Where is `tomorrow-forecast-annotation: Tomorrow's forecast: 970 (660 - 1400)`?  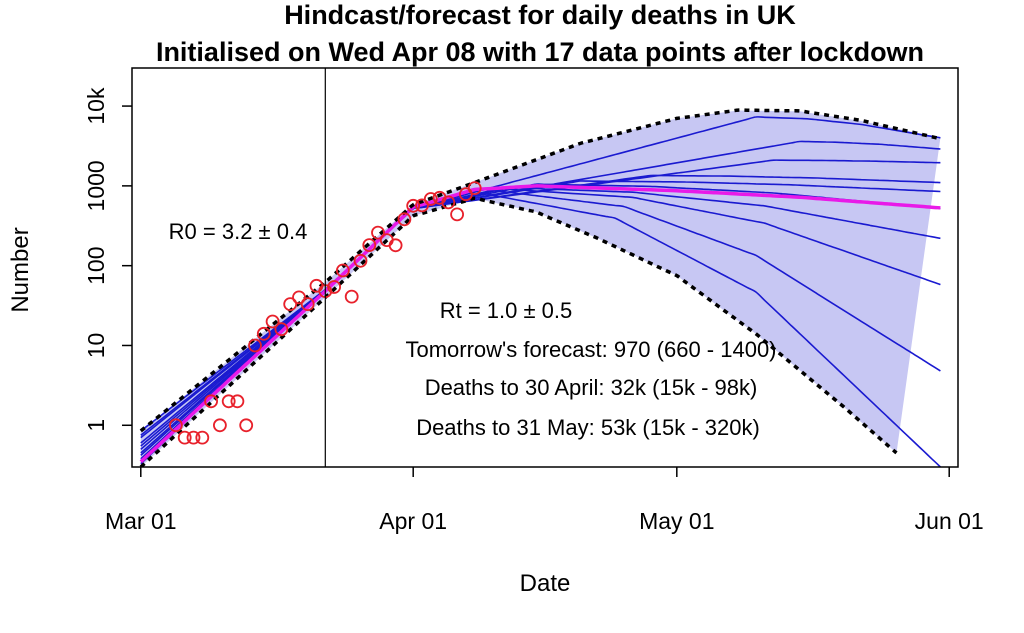
tomorrow-forecast-annotation: Tomorrow's forecast: 970 (660 - 1400) is located at coordinates (590, 349).